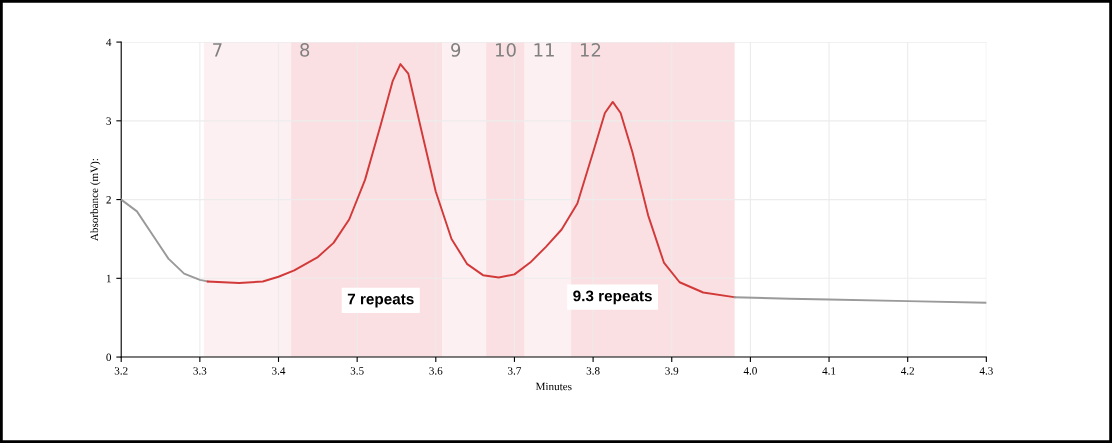  I want to click on x-tick-label: 4.1, so click(829, 371).